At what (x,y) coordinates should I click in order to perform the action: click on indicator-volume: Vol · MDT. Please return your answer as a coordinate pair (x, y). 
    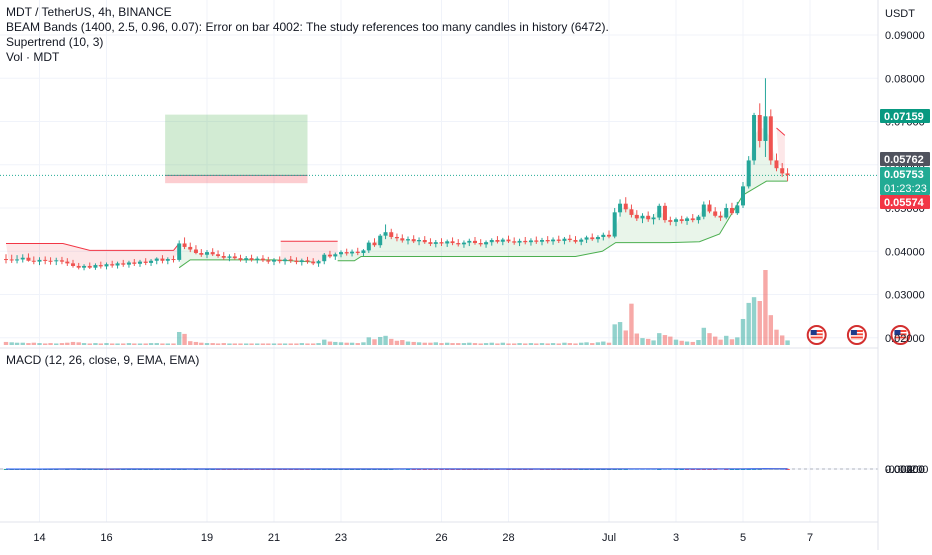
    Looking at the image, I should click on (307, 57).